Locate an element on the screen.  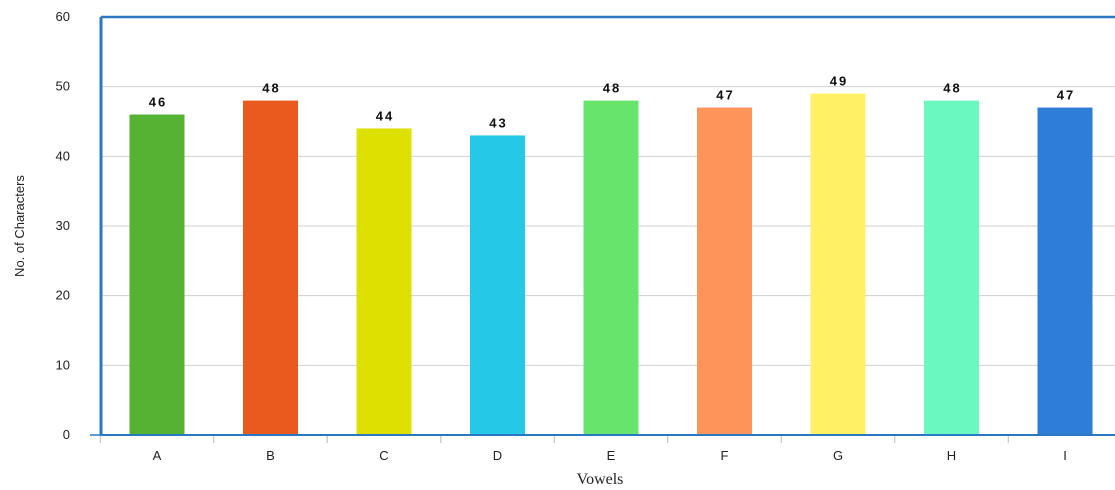
data-label-D: 43 is located at coordinates (498, 122).